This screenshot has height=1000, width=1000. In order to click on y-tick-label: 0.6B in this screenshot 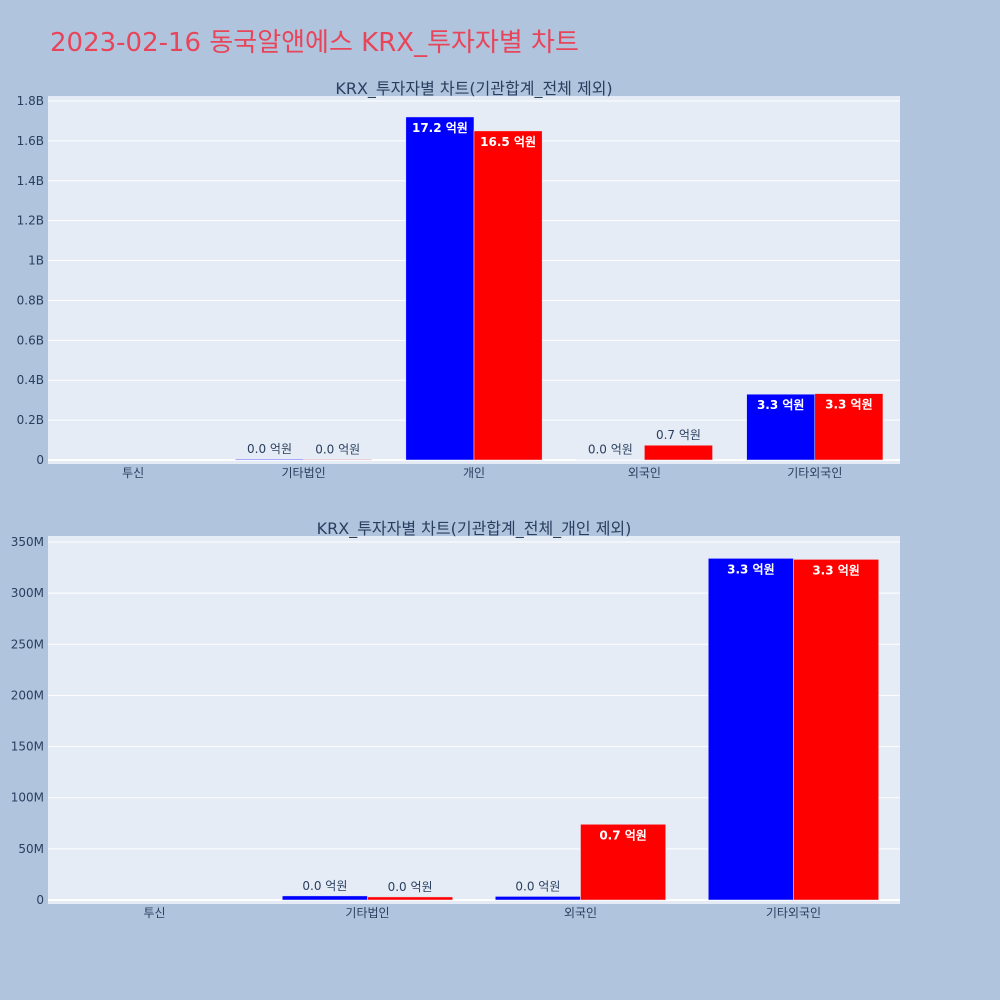, I will do `click(30, 340)`.